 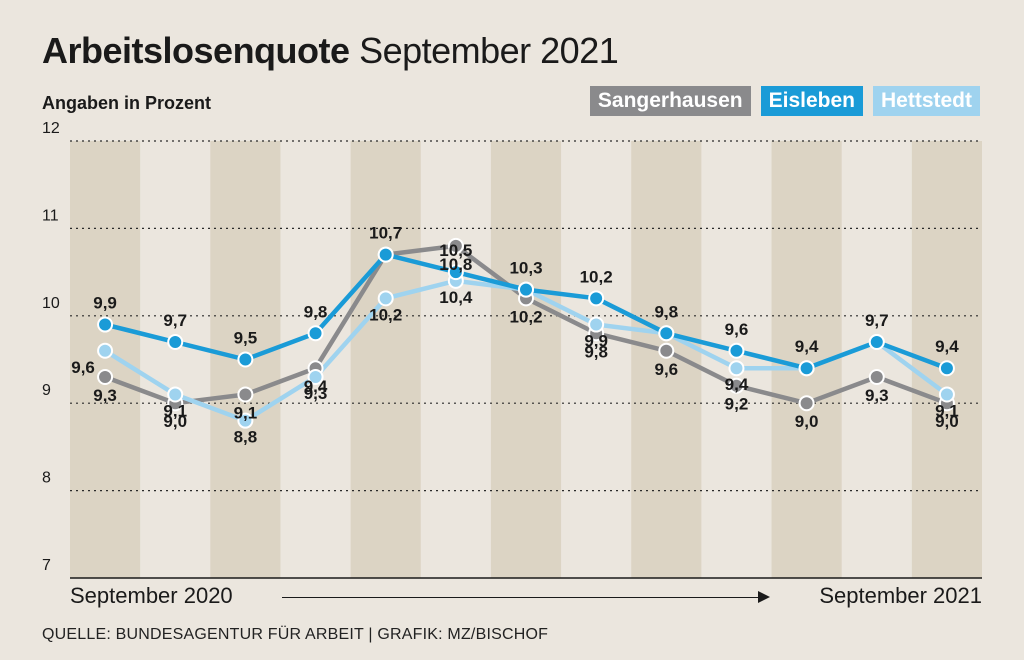 What do you see at coordinates (926, 101) in the screenshot?
I see `legend-item-hettstedt: Hettstedt` at bounding box center [926, 101].